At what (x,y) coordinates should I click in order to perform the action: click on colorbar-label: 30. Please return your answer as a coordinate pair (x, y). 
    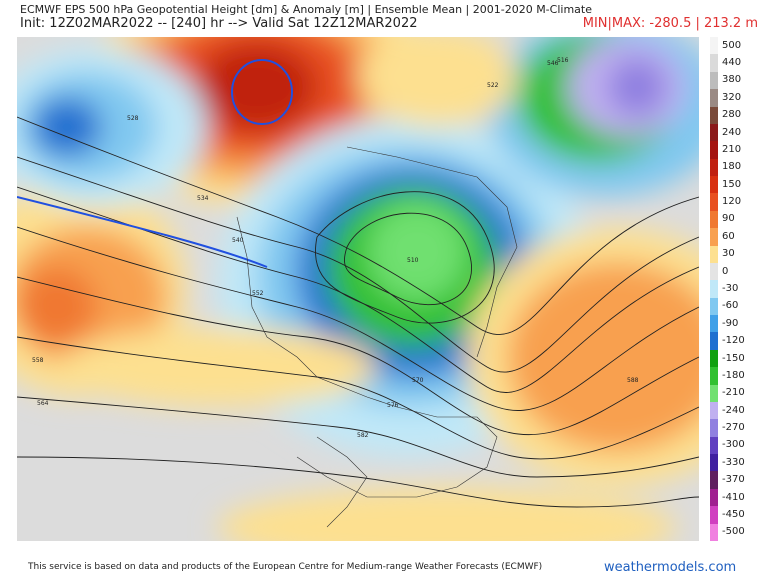
    Looking at the image, I should click on (728, 254).